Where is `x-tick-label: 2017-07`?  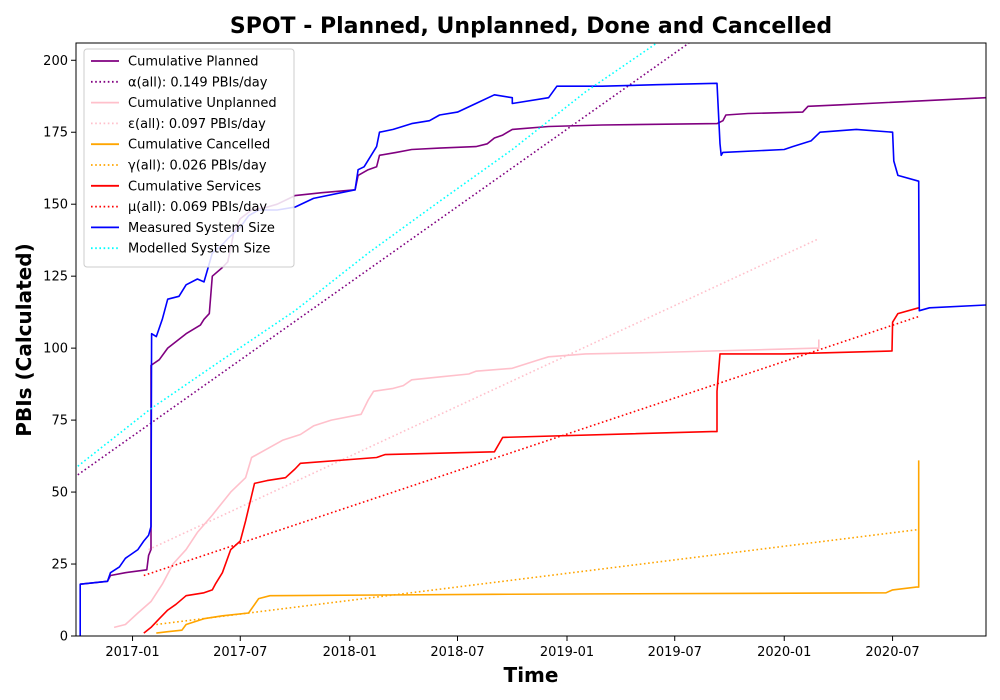 x-tick-label: 2017-07 is located at coordinates (240, 652).